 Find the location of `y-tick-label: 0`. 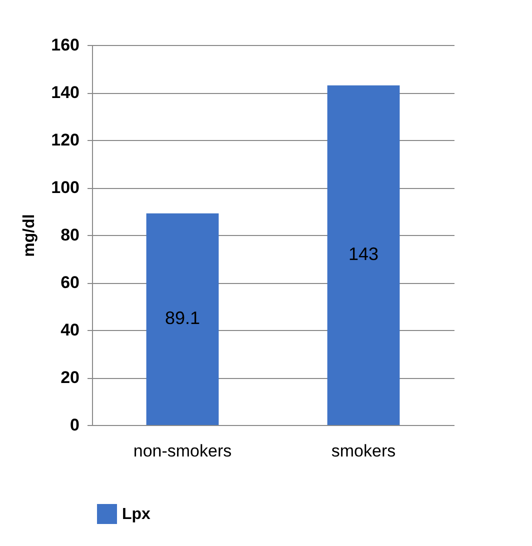

y-tick-label: 0 is located at coordinates (75, 425).